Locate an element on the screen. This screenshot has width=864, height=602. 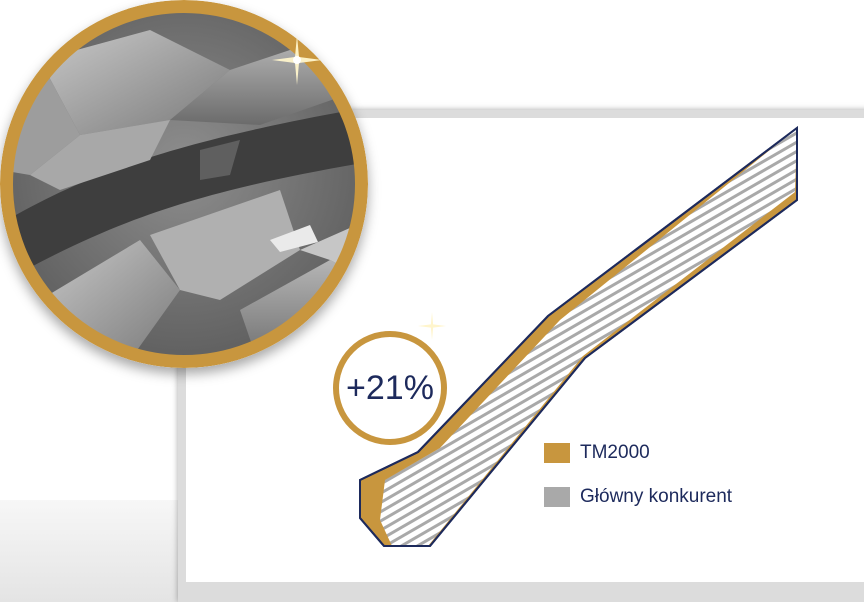
legend-label-tm2000: TM2000 is located at coordinates (615, 452).